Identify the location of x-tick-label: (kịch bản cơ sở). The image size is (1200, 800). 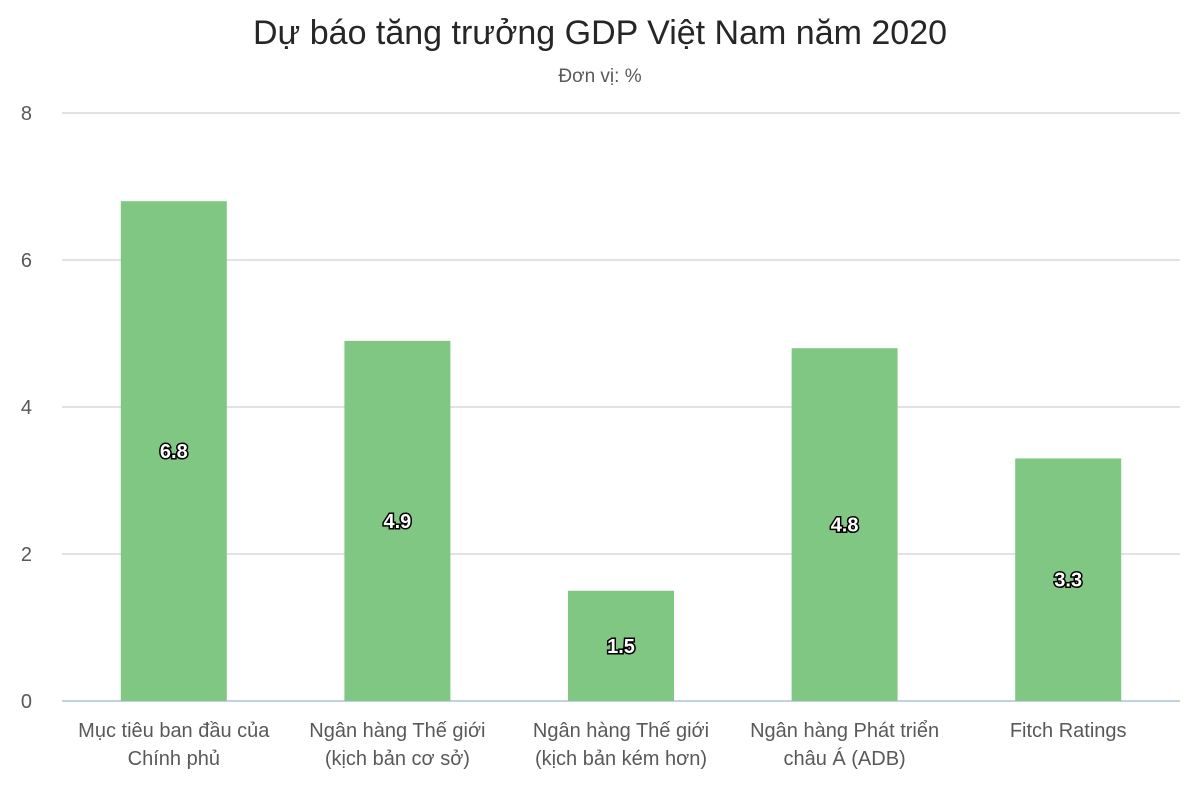
(397, 759).